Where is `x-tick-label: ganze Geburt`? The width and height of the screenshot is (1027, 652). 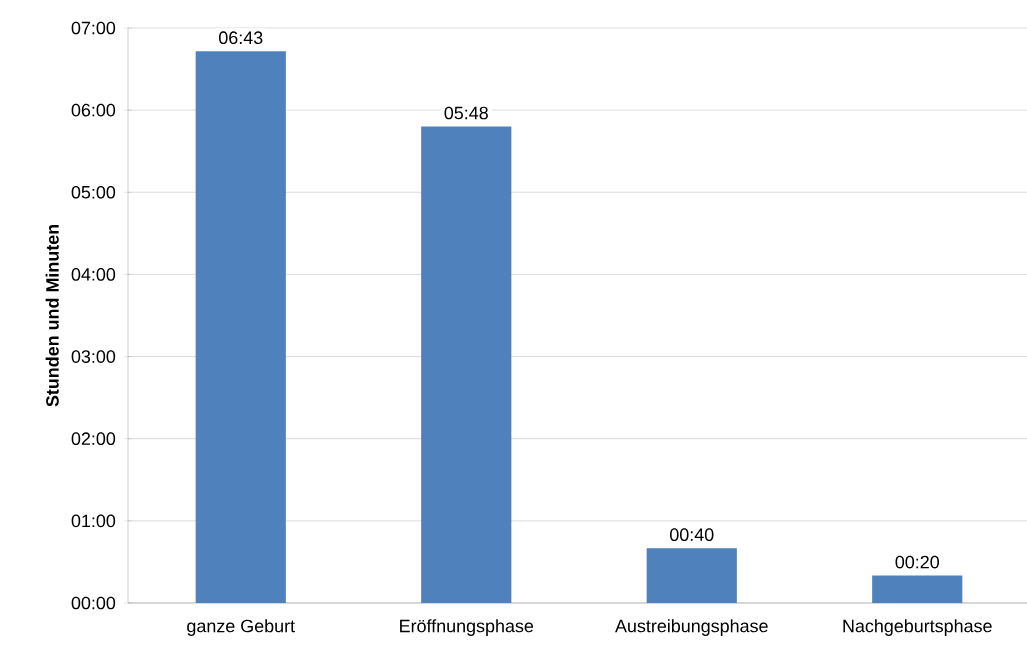 x-tick-label: ganze Geburt is located at coordinates (241, 627).